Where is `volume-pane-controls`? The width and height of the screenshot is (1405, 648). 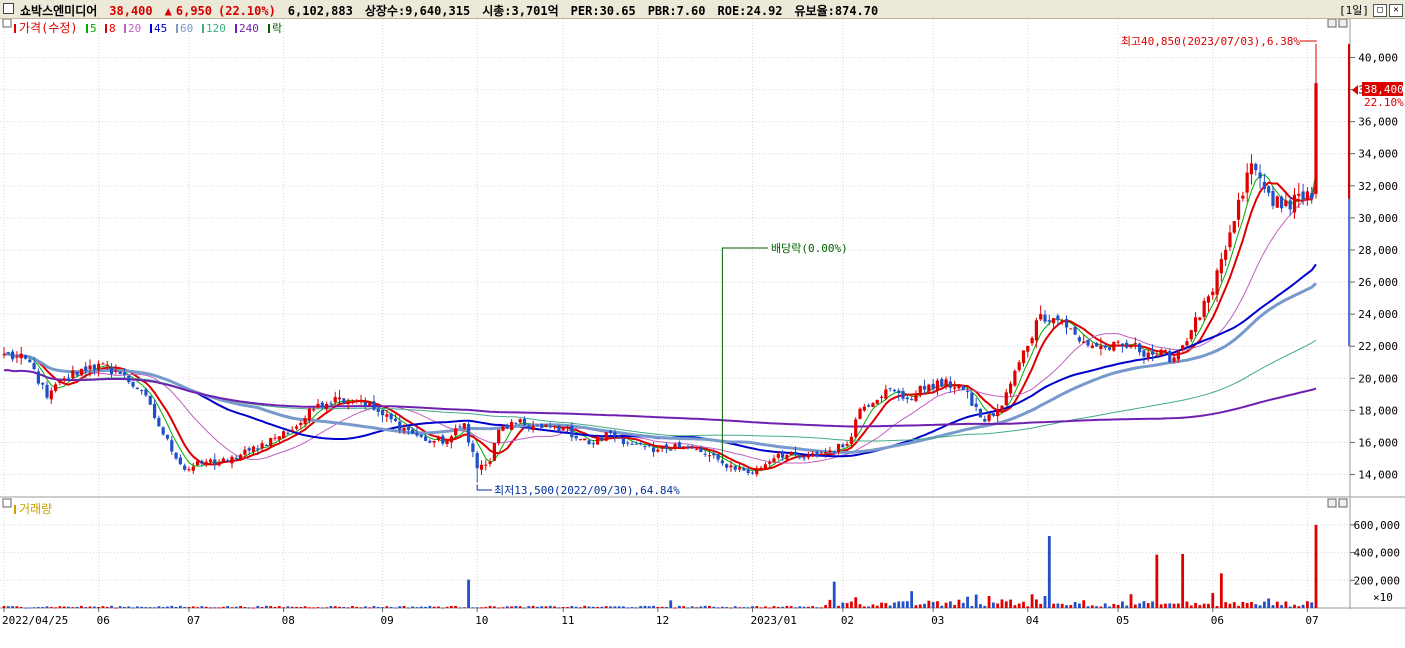 volume-pane-controls is located at coordinates (675, 503).